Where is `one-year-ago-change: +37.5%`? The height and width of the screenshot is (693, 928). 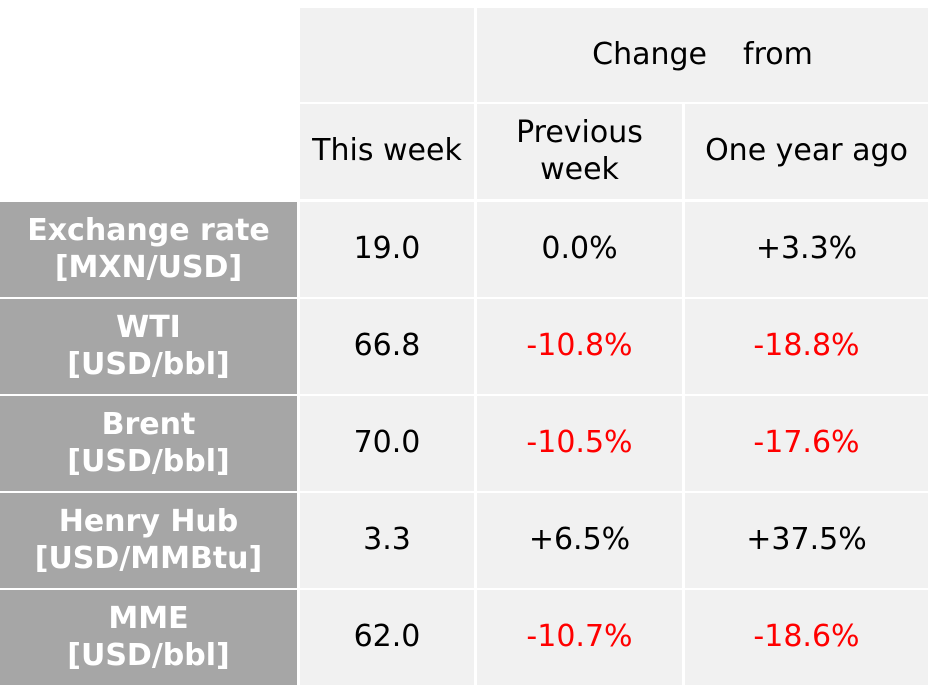
one-year-ago-change: +37.5% is located at coordinates (806, 540).